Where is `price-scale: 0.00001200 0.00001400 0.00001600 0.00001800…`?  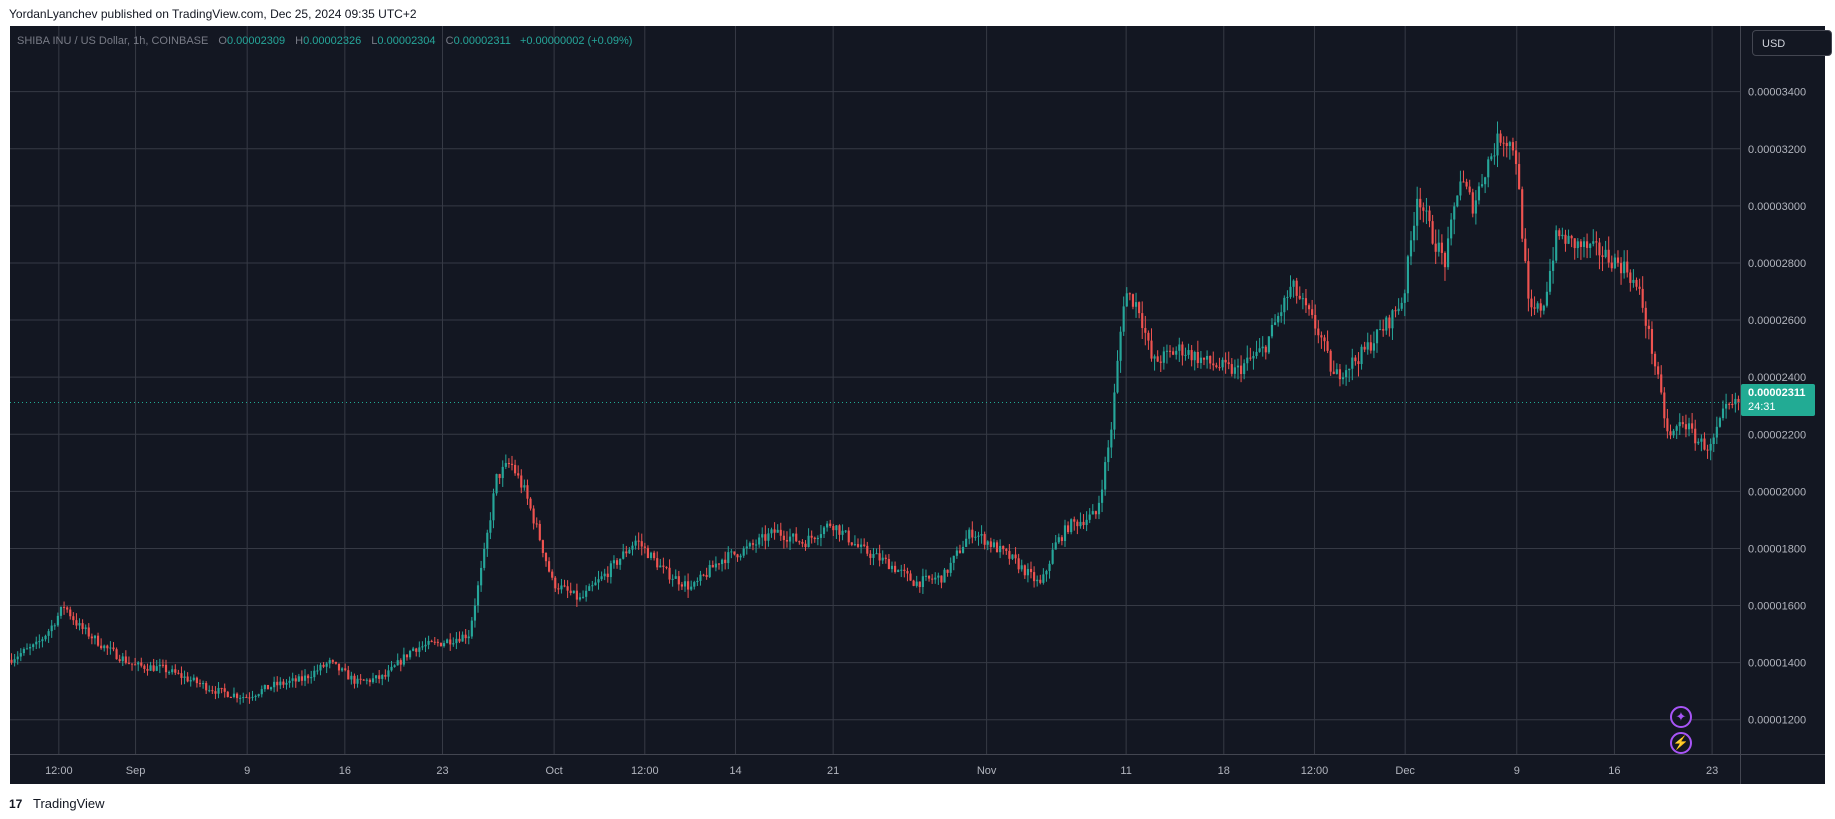
price-scale: 0.00001200 0.00001400 0.00001600 0.00001800… is located at coordinates (1782, 390).